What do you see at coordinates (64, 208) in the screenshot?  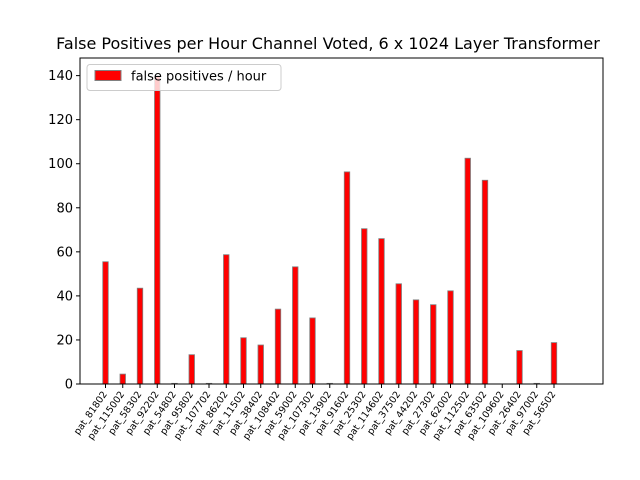 I see `y-tick-label: 80` at bounding box center [64, 208].